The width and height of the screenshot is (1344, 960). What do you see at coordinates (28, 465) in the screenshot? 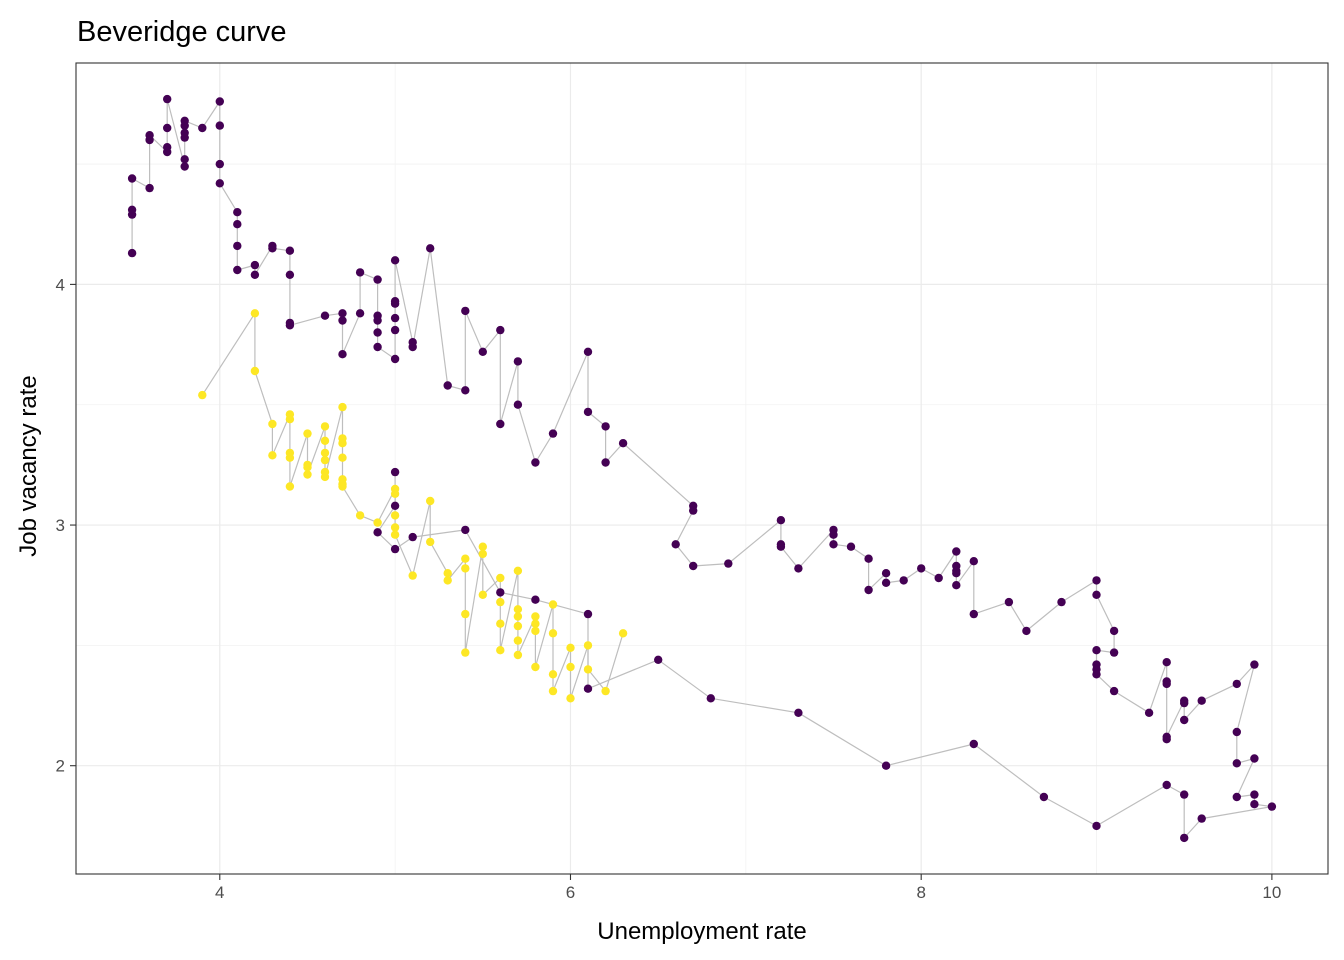
I see `y-axis-title: Job vacancy rate` at bounding box center [28, 465].